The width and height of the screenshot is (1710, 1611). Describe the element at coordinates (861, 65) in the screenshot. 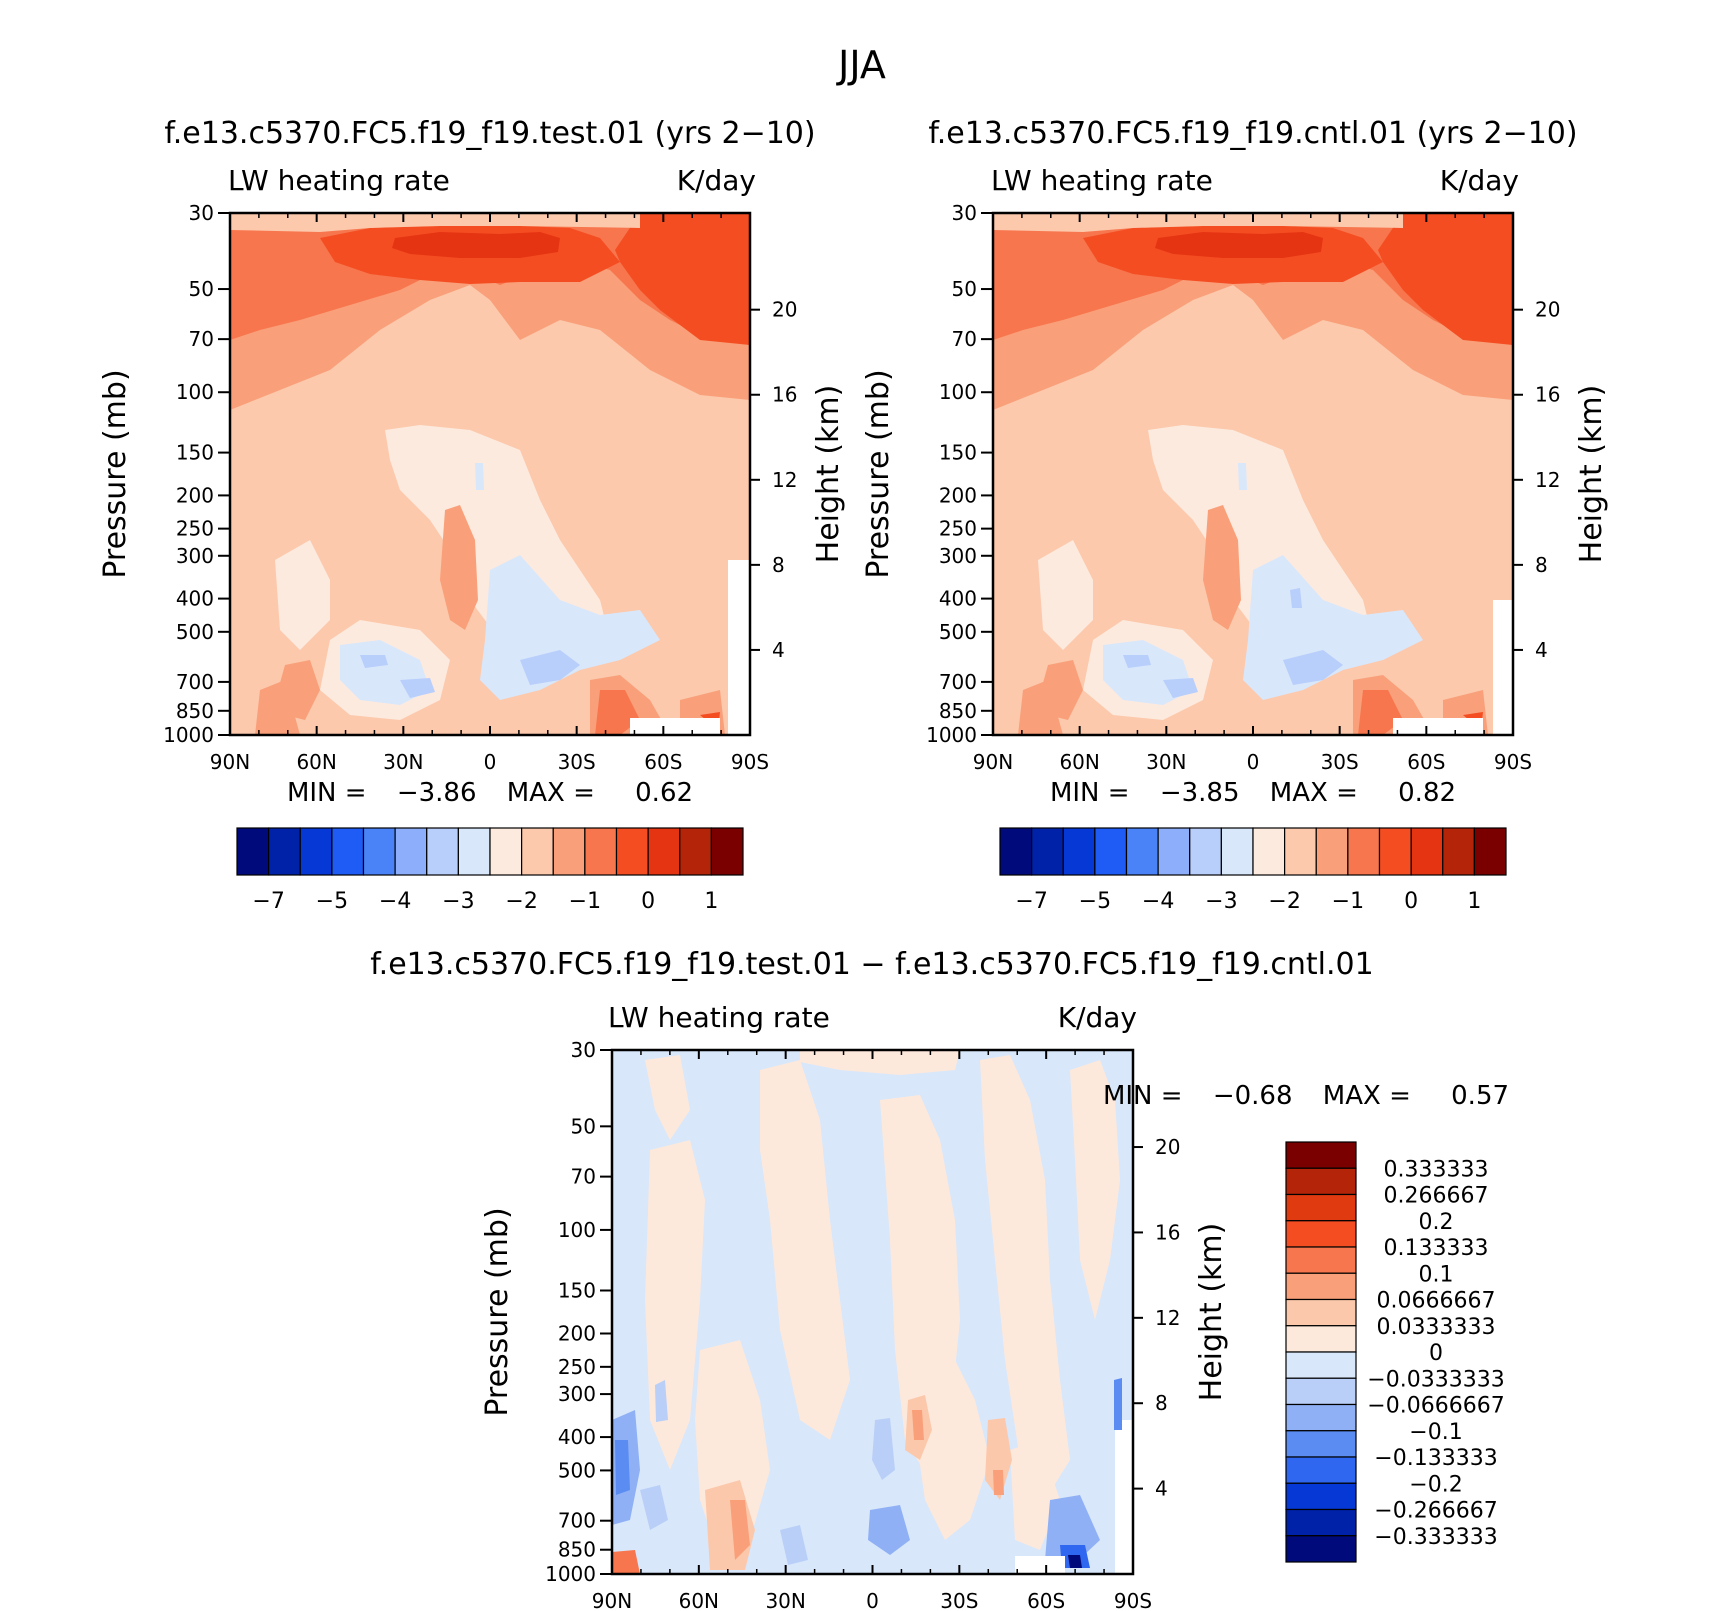

I see `figure-title: JJA` at that location.